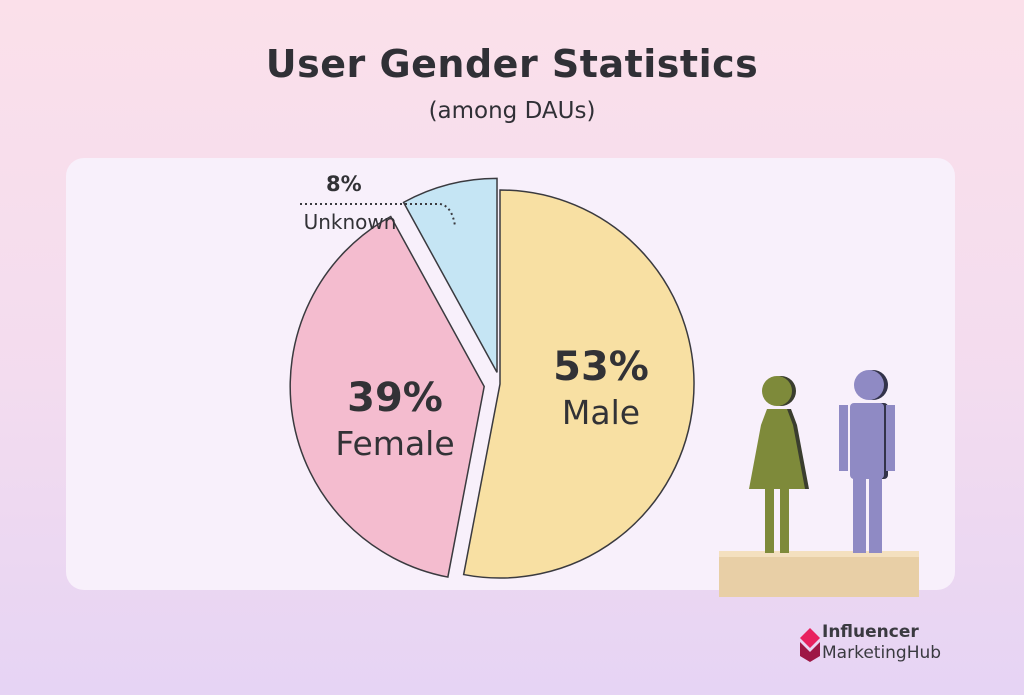  I want to click on female-figure-icon, so click(779, 464).